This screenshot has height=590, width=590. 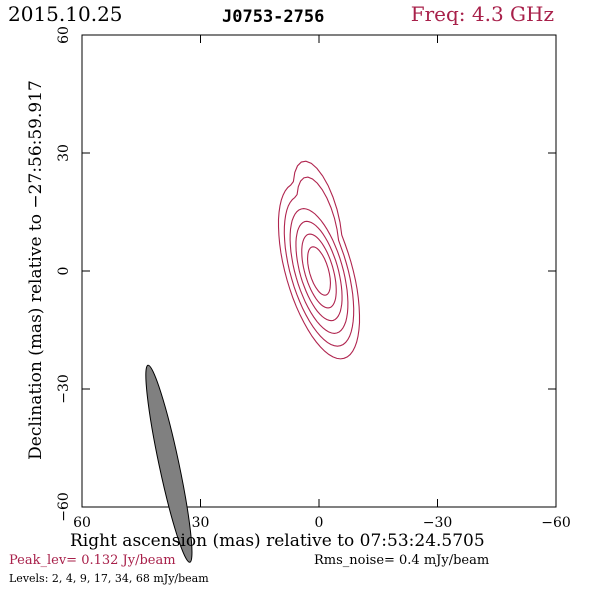 I want to click on beam-ellipse, so click(x=169, y=463).